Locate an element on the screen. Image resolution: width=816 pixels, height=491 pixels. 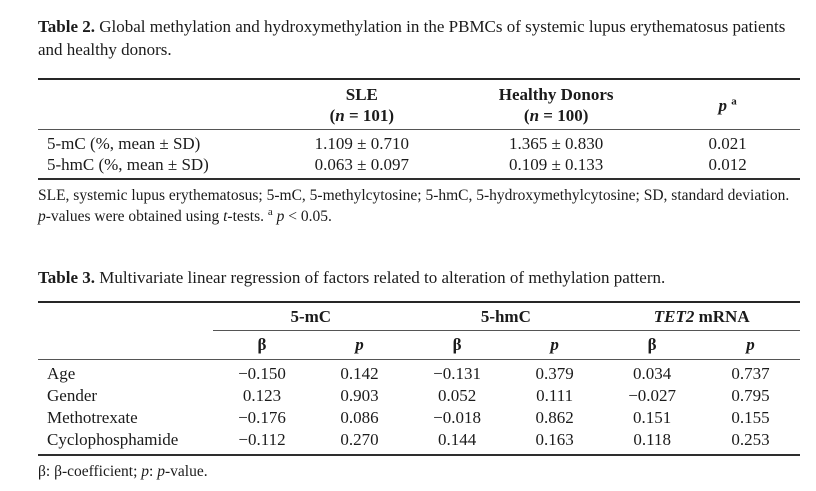
table2-cell-sle: 1.109 ± 0.710 is located at coordinates (362, 143).